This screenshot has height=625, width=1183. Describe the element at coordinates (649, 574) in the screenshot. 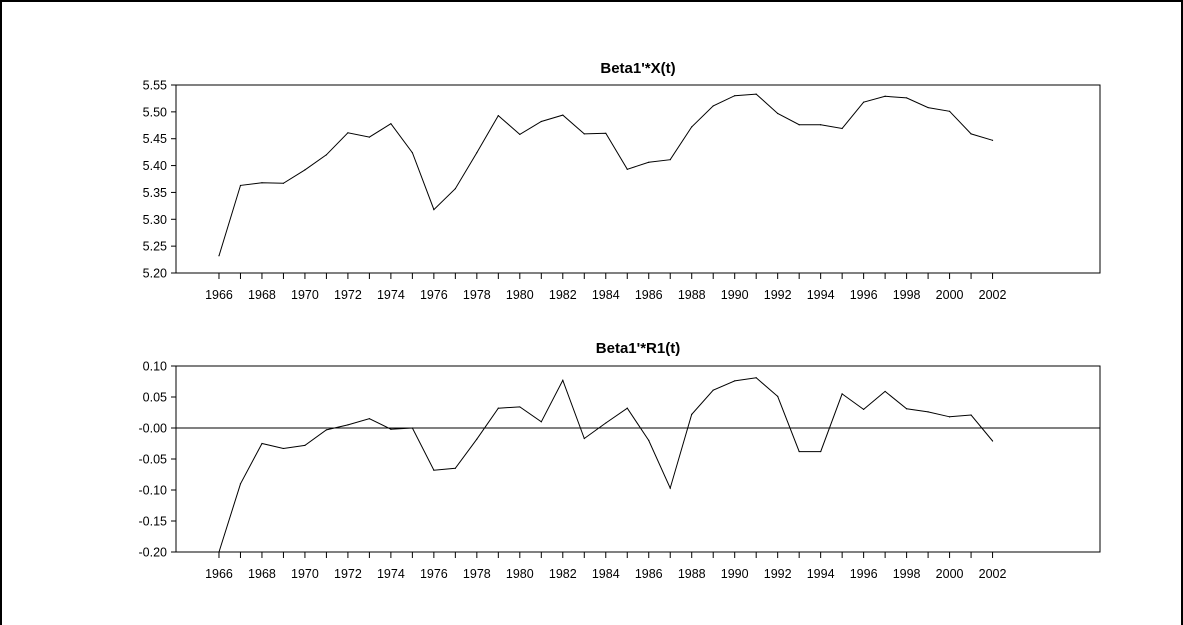

I see `x-tick-label: 1986` at that location.